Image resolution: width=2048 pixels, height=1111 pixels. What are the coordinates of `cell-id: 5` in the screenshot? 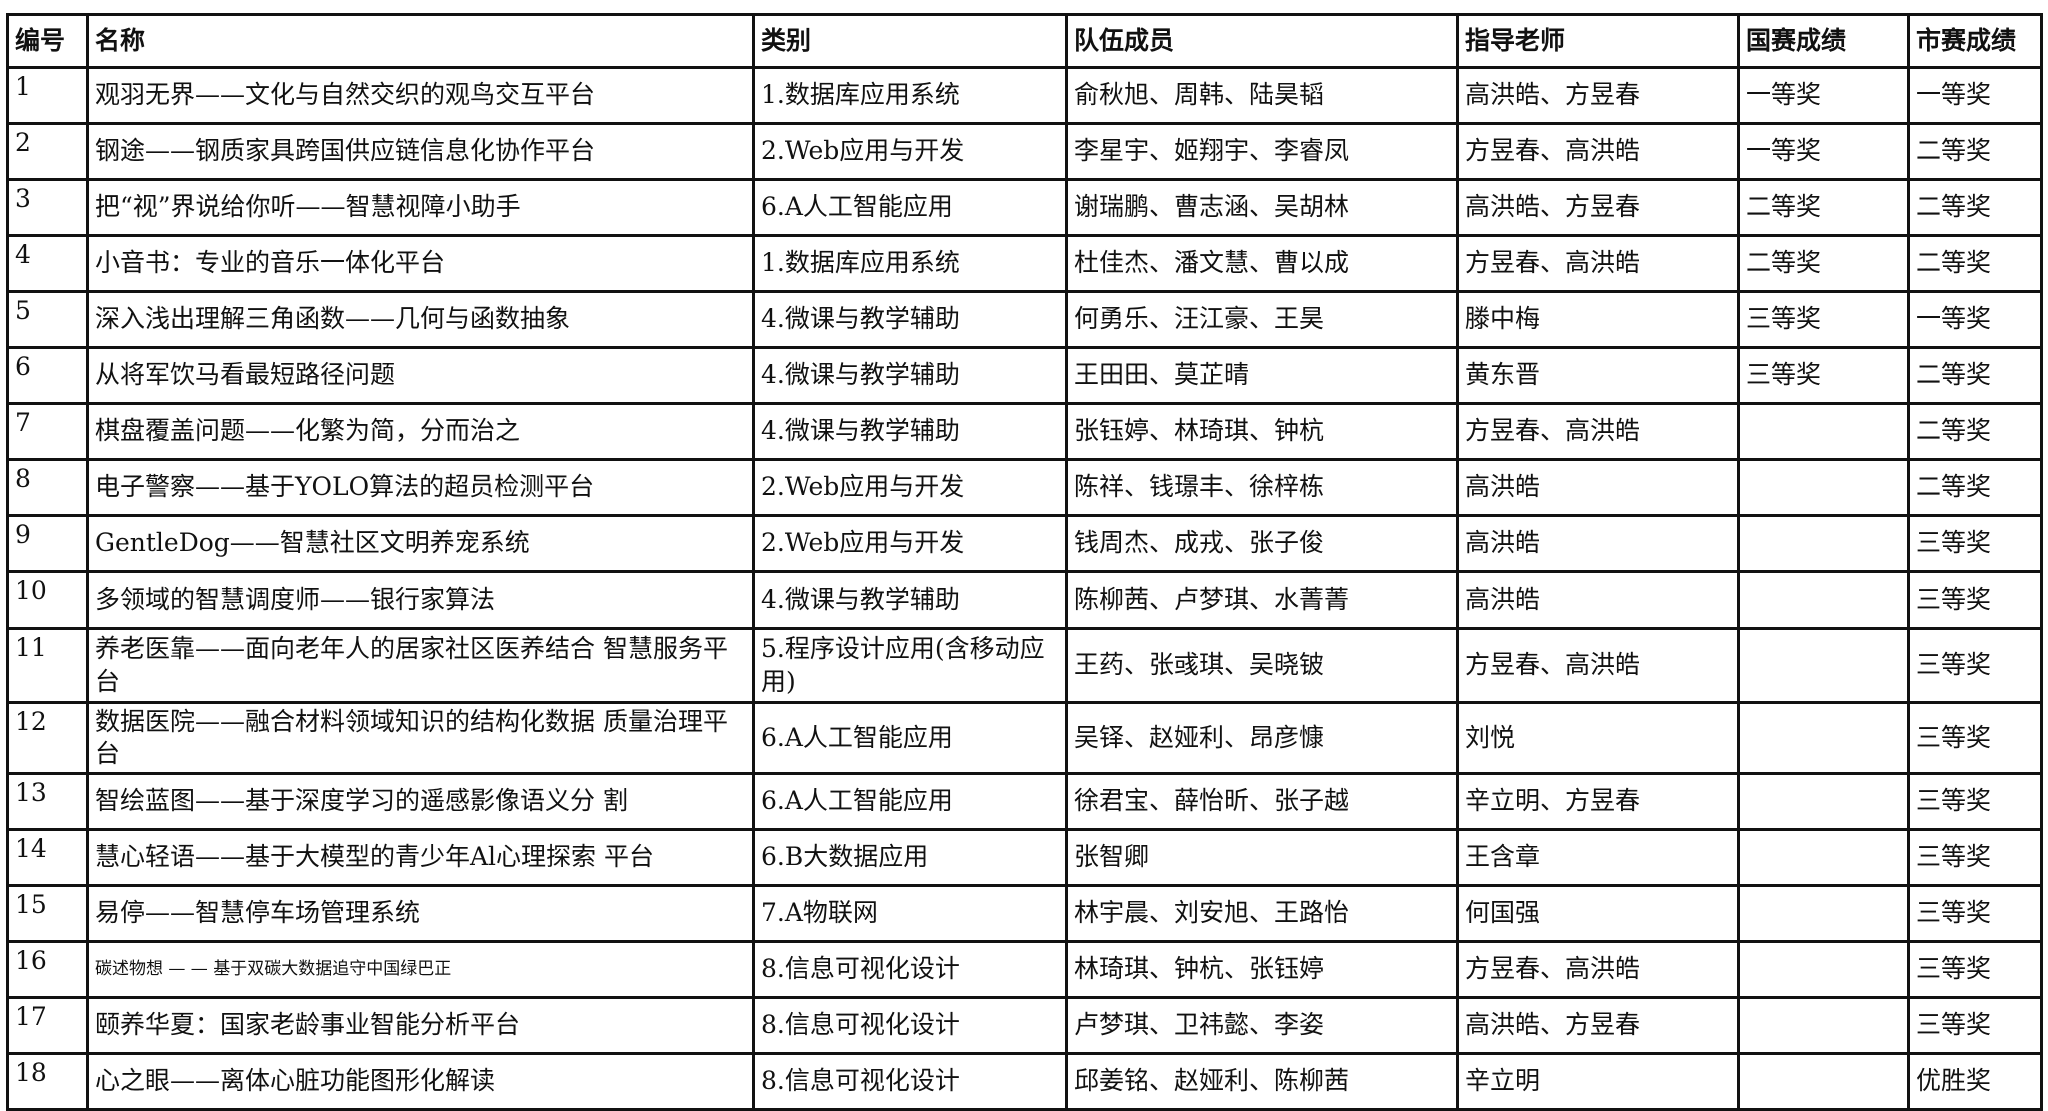 It's located at (47, 319).